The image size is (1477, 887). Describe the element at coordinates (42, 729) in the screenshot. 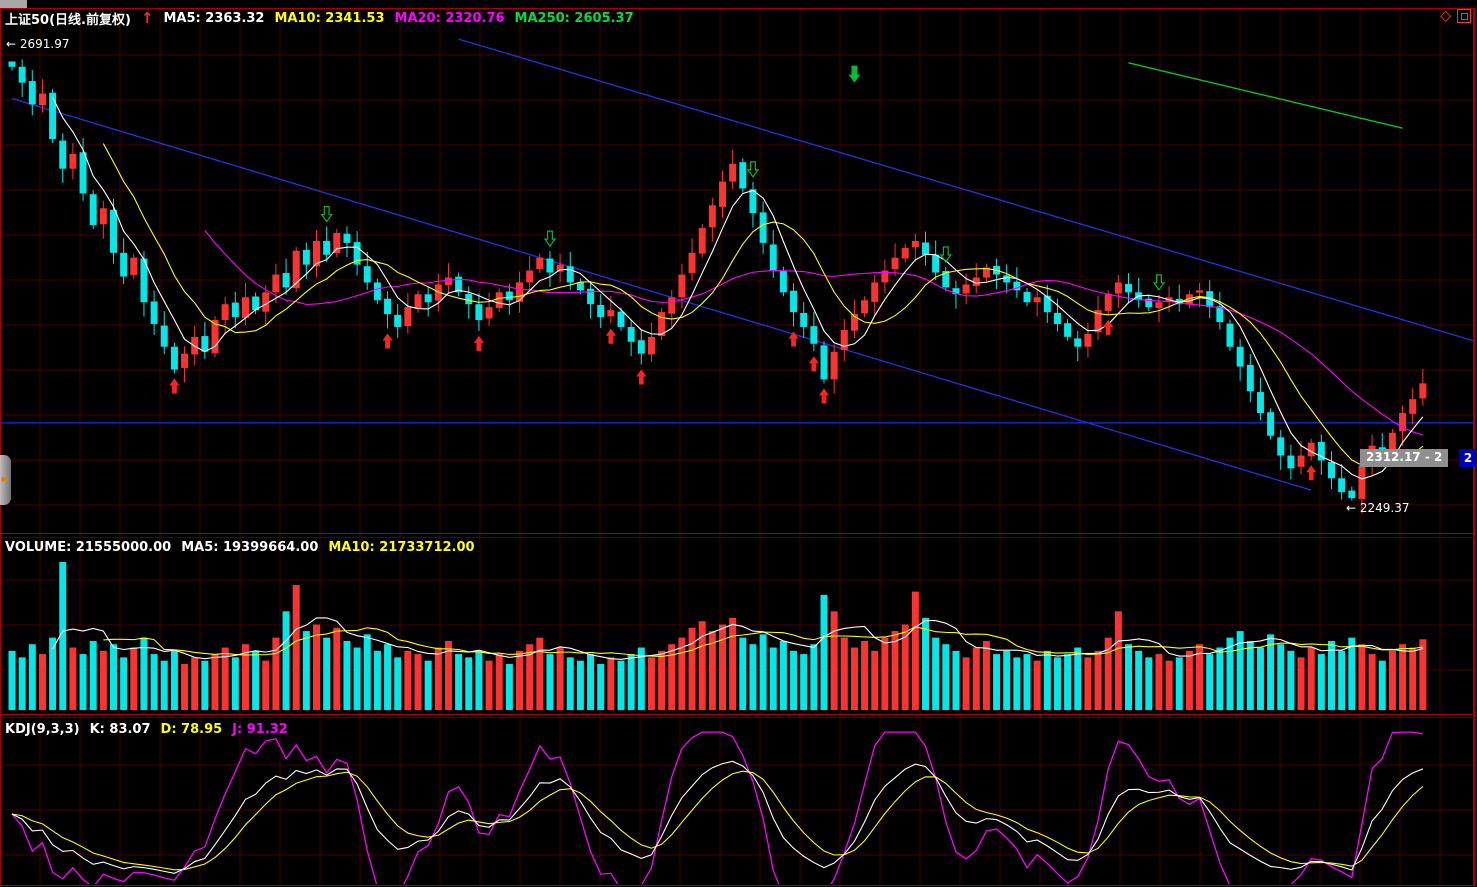

I see `kdj-title: KDJ(9,3,3)` at that location.